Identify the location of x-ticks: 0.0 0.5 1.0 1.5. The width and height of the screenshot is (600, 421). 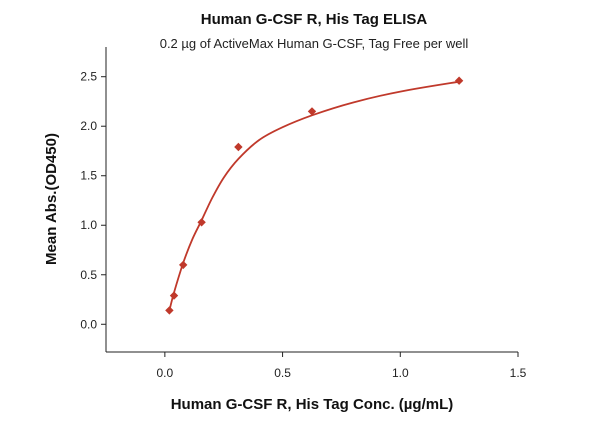
(342, 366).